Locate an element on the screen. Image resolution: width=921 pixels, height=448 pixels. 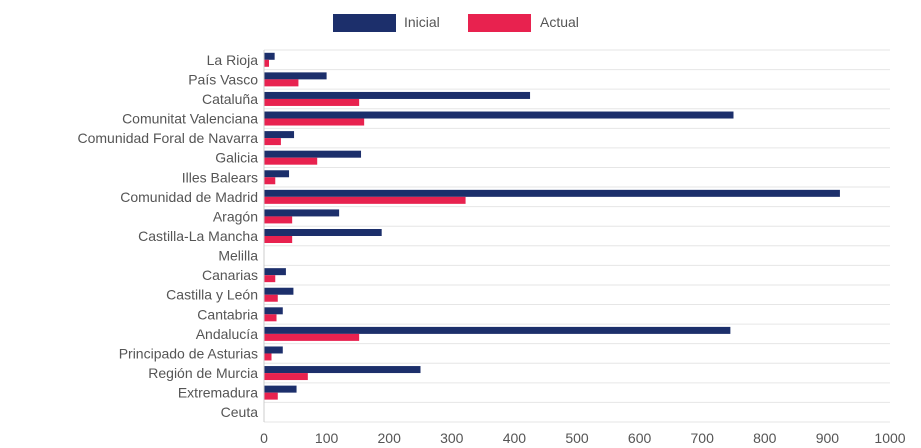
category-label: Galicia is located at coordinates (236, 158).